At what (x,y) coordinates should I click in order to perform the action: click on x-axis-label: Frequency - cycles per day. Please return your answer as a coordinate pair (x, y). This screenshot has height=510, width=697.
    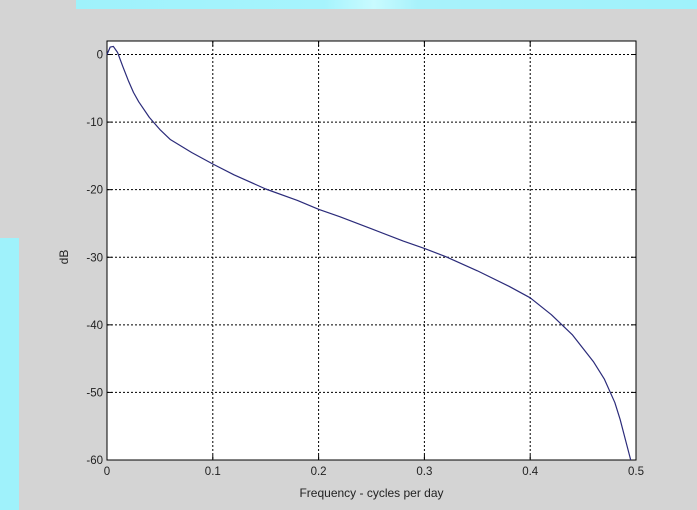
    Looking at the image, I should click on (371, 493).